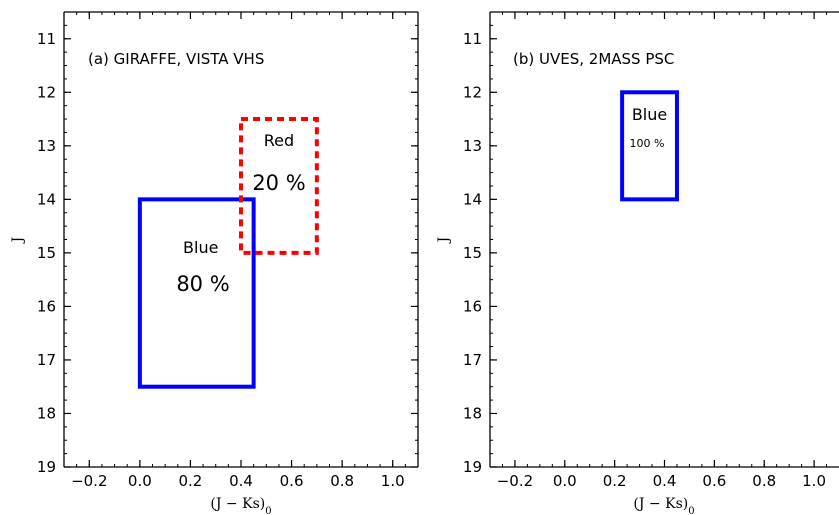  I want to click on red-region-percent: 20 %, so click(278, 183).